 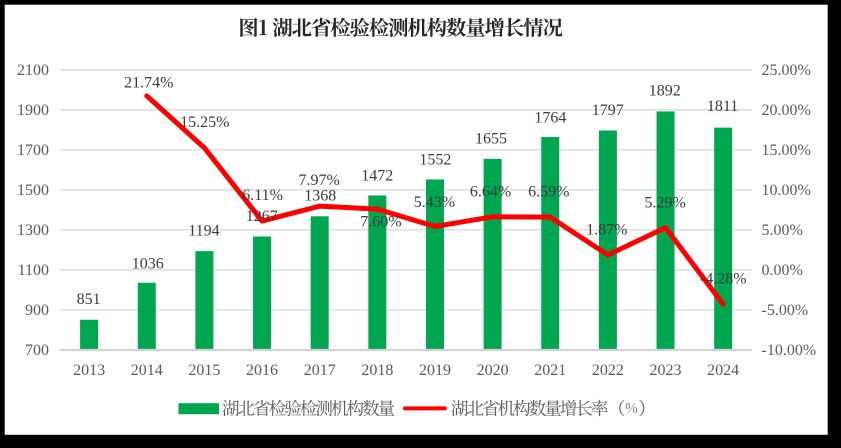 I want to click on svg-text: 7.60%, so click(x=380, y=222).